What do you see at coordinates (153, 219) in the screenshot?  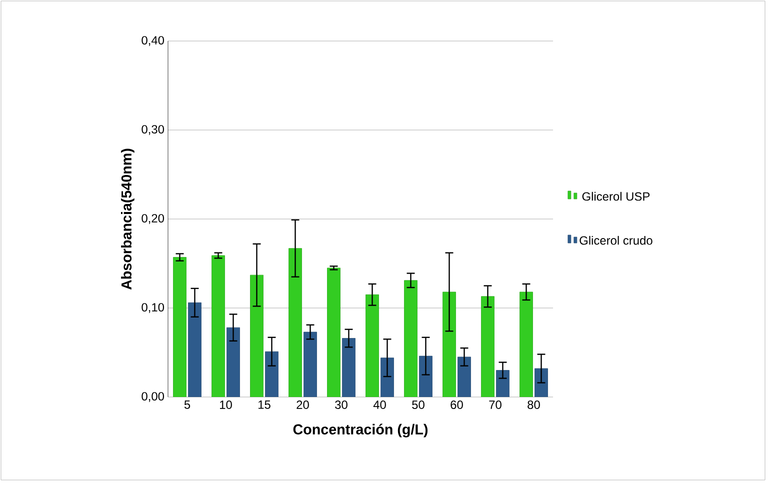 I see `y-tick-label: 0,20` at bounding box center [153, 219].